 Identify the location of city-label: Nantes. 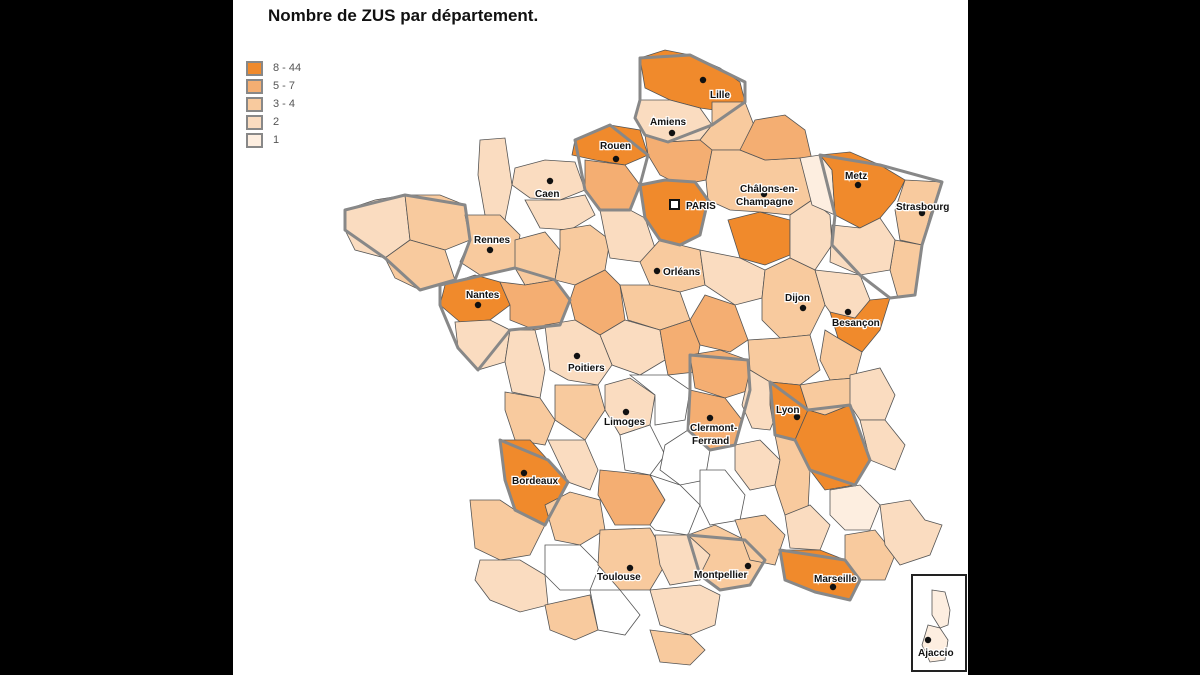
(483, 295).